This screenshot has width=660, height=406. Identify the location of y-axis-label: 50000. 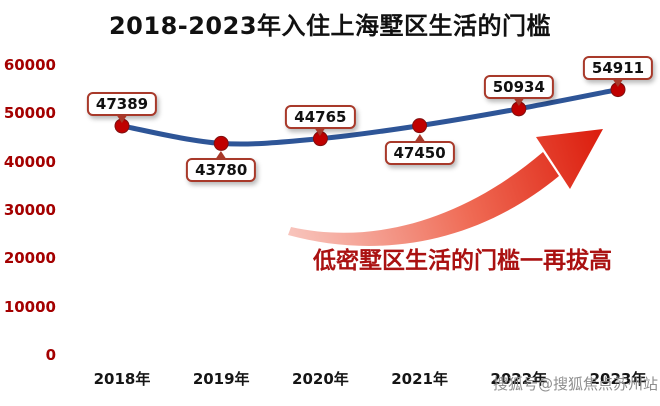
(29, 113).